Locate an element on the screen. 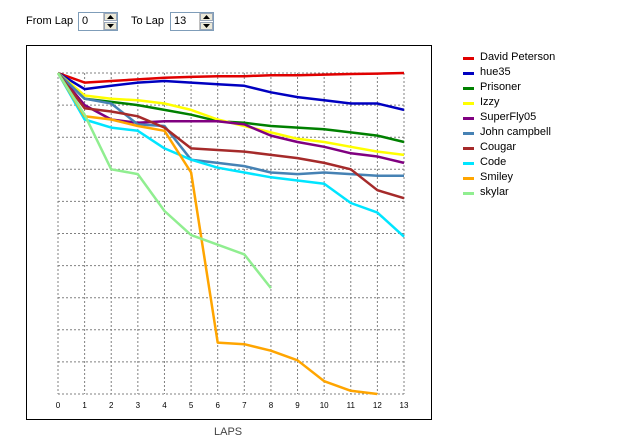 The height and width of the screenshot is (446, 632). from-lap-up-button is located at coordinates (110, 17).